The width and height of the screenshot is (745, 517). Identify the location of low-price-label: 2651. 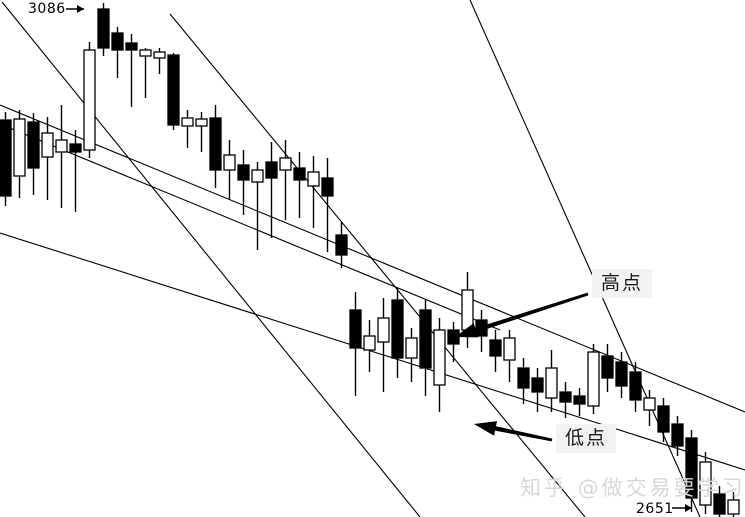
(655, 509).